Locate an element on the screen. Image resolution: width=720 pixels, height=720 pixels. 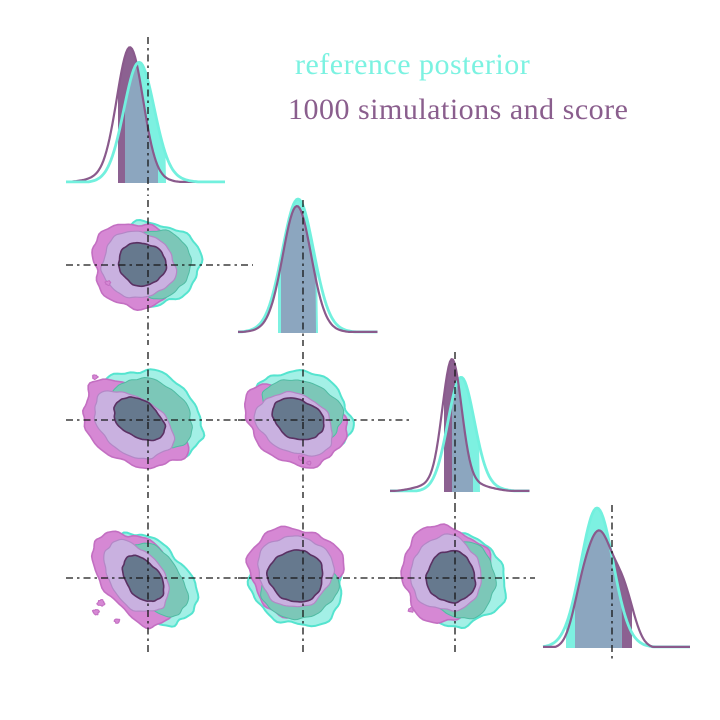
legend-item-simulations-score: 1000 simulations and score is located at coordinates (458, 109).